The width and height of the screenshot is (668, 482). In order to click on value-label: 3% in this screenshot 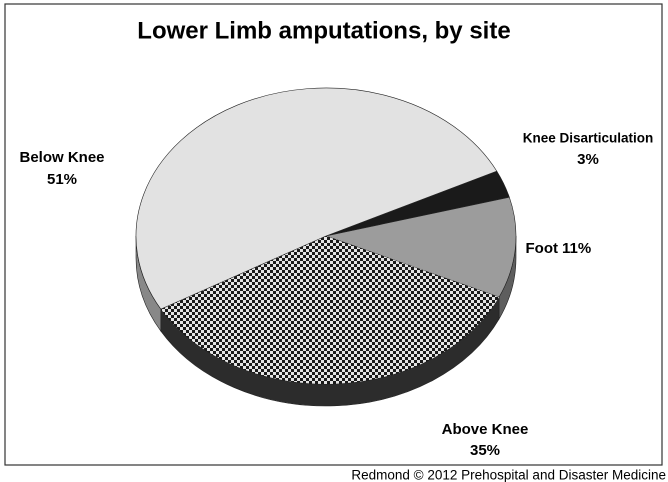, I will do `click(588, 159)`.